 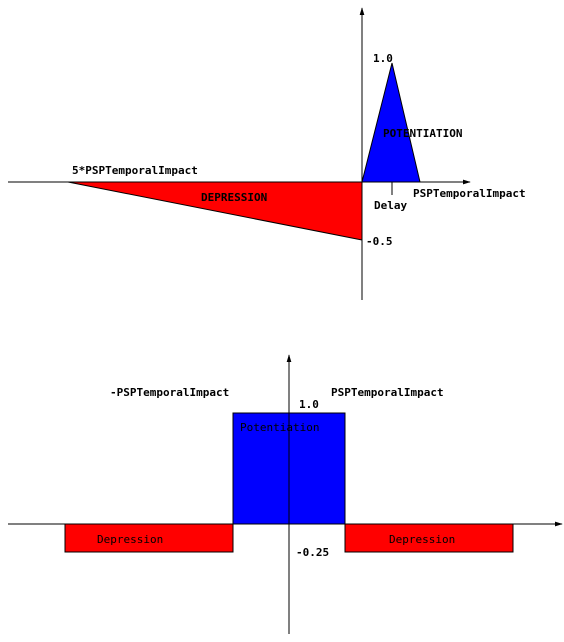 I want to click on bottom-left-extent-label: -PSPTemporalImpact, so click(x=169, y=392).